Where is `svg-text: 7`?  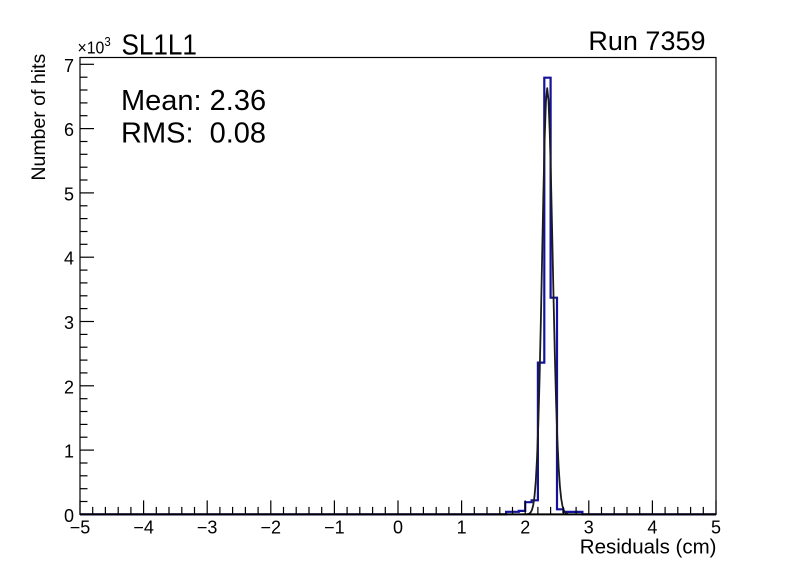 svg-text: 7 is located at coordinates (69, 66).